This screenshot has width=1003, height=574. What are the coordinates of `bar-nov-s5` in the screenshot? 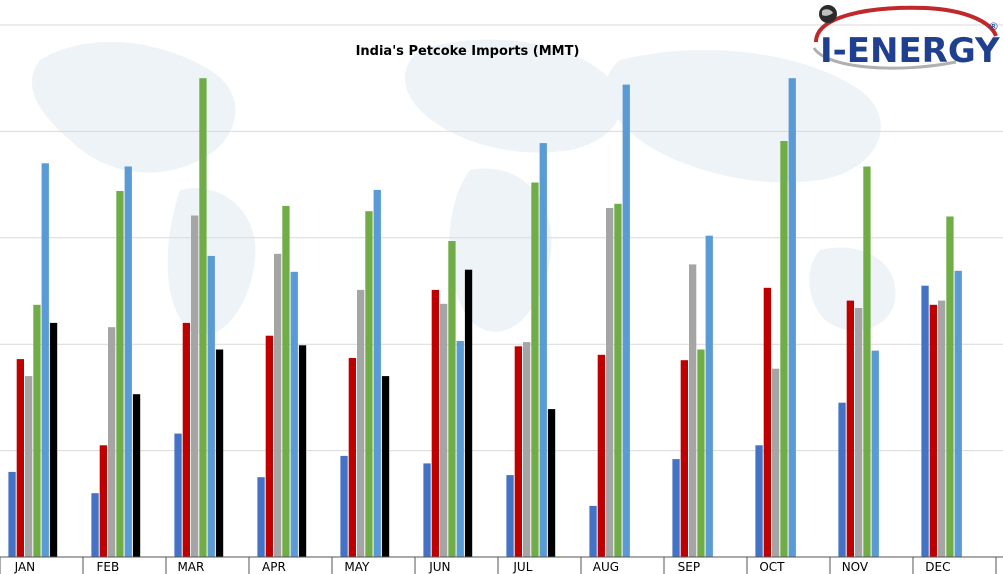 It's located at (875, 453).